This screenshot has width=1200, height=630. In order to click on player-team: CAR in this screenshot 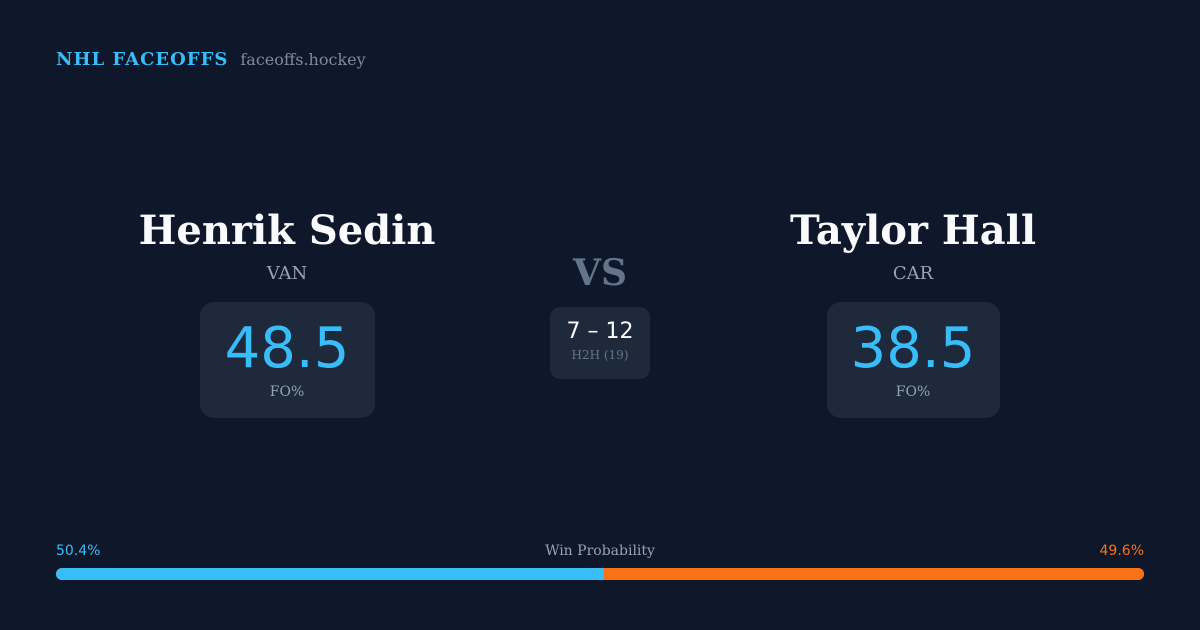, I will do `click(913, 273)`.